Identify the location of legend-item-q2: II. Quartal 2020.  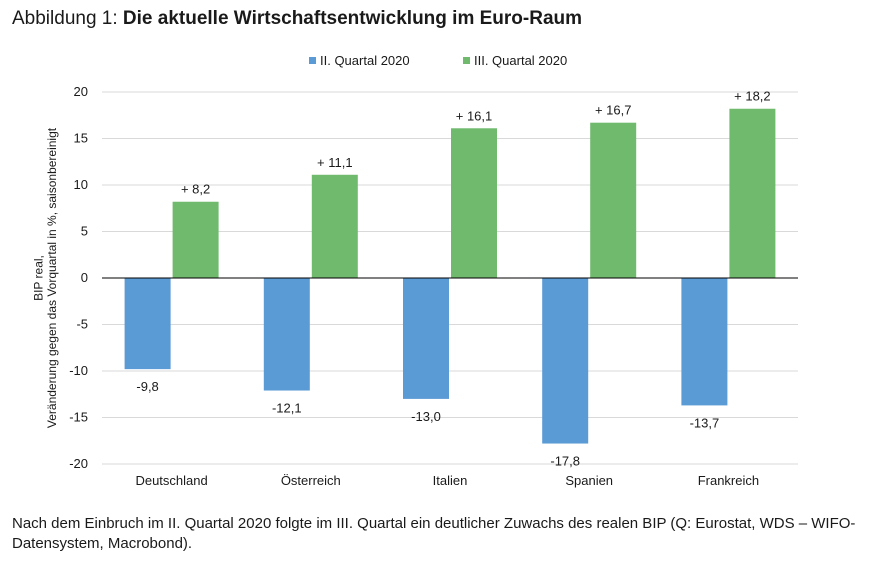
(359, 60).